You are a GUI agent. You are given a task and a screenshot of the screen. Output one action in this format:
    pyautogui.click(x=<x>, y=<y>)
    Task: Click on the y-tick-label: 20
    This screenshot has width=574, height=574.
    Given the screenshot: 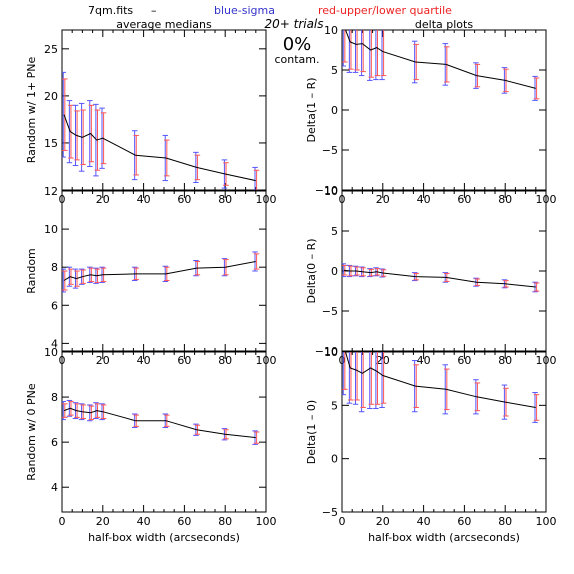 What is the action you would take?
    pyautogui.click(x=51, y=96)
    